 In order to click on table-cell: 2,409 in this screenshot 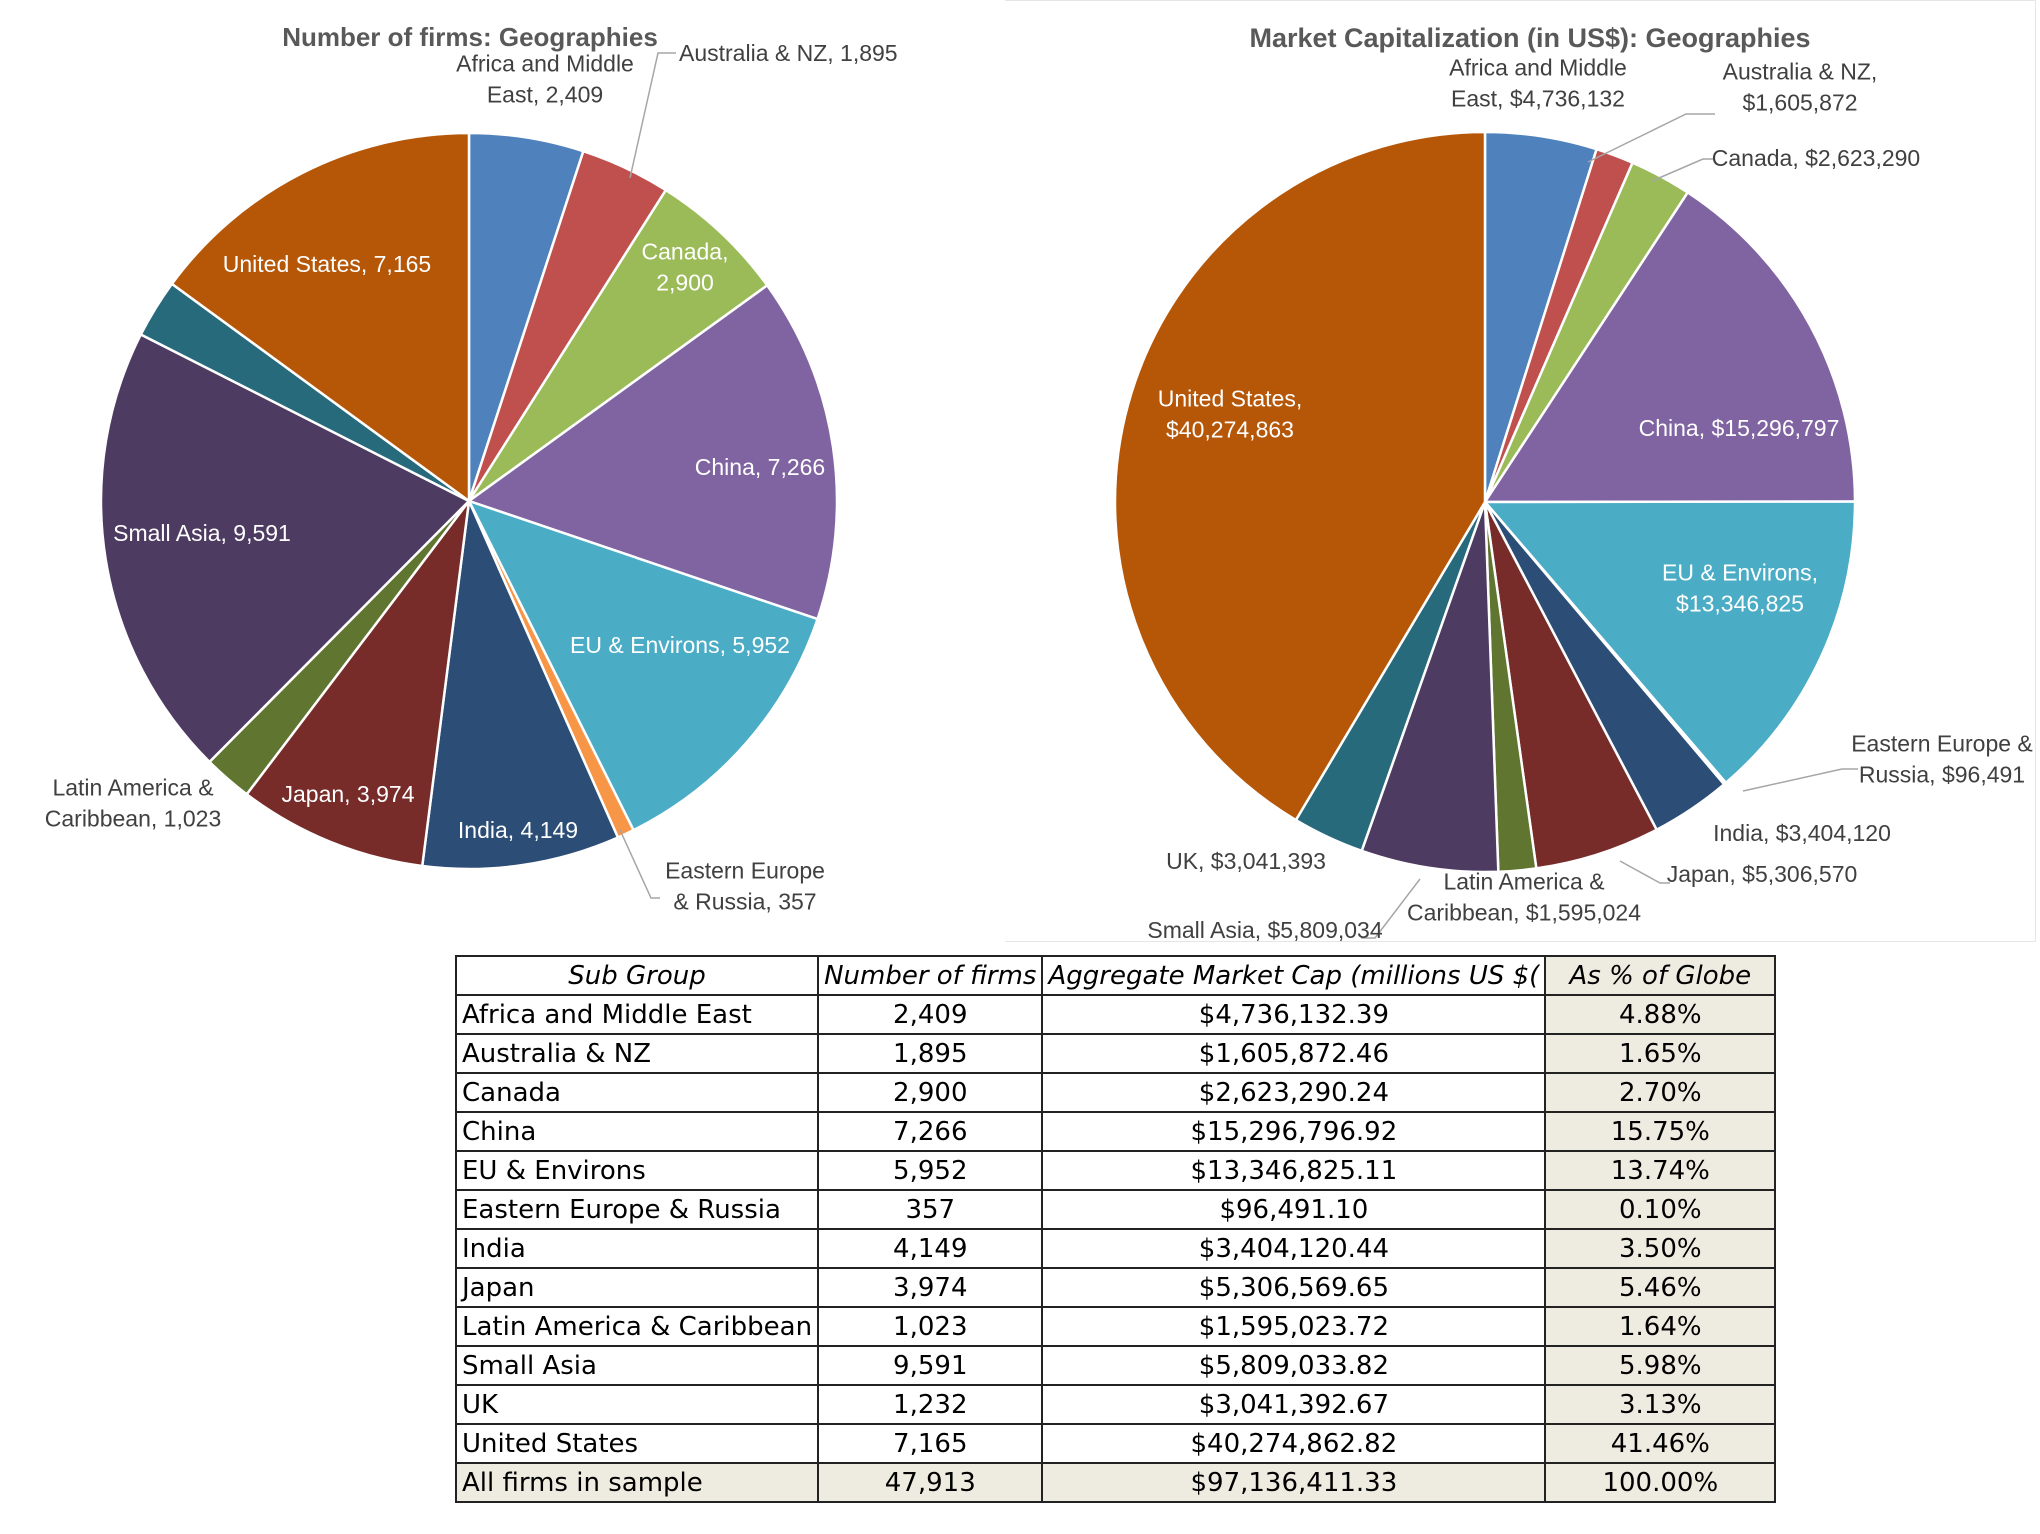, I will do `click(930, 1014)`.